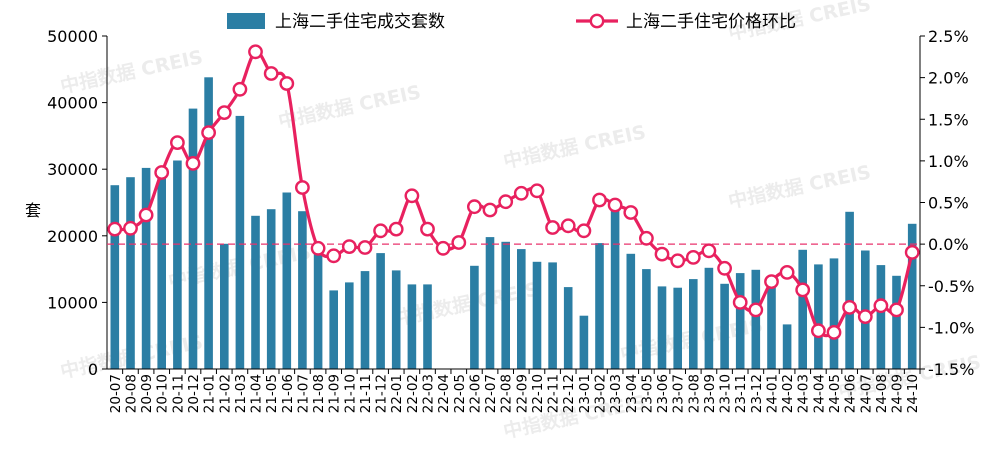 The width and height of the screenshot is (1008, 451). I want to click on x-tick-label: 24-06, so click(851, 393).